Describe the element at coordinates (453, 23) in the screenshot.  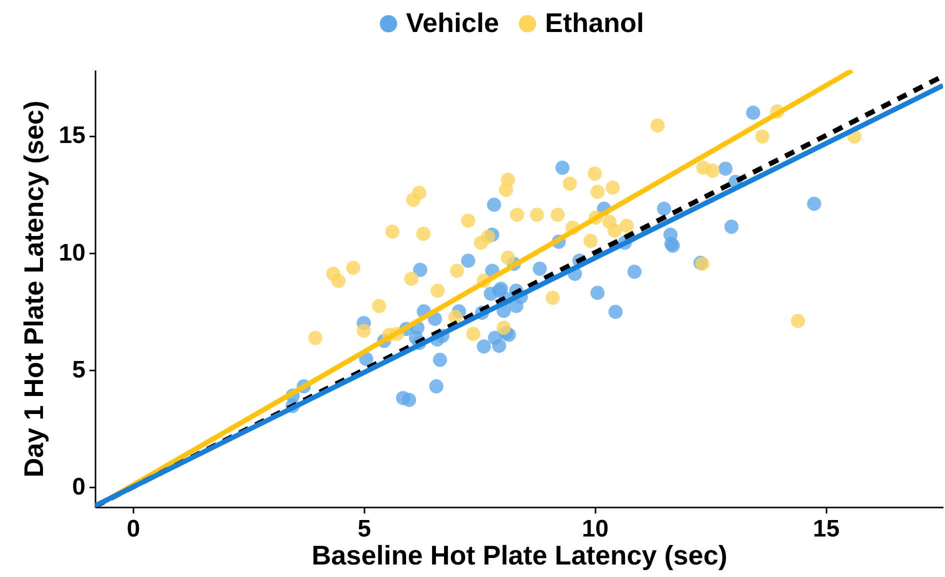
I see `legend-label: Vehicle` at that location.